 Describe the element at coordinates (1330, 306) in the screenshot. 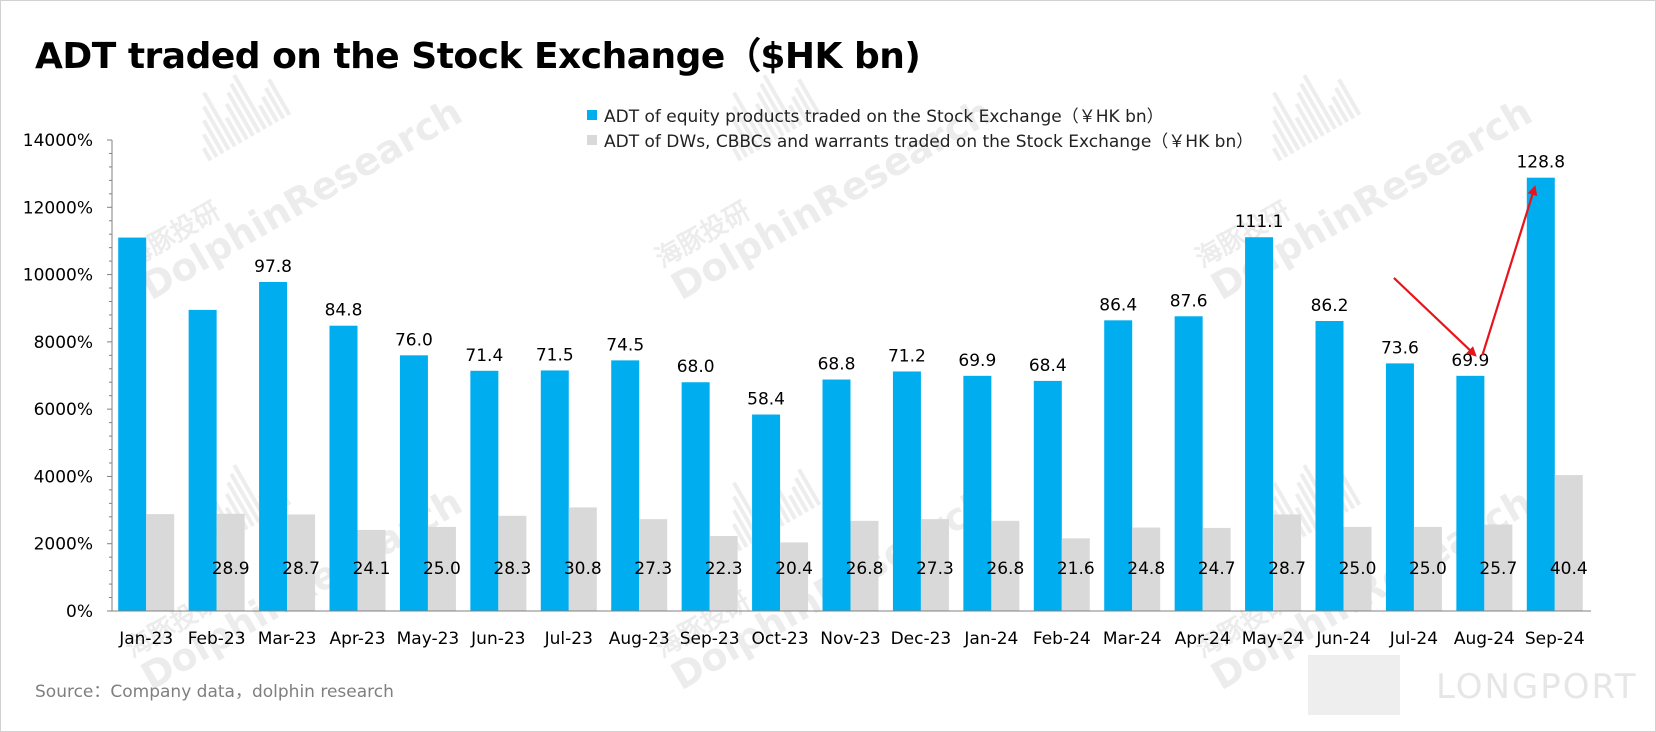

I see `data-label-equity: 86.2` at that location.